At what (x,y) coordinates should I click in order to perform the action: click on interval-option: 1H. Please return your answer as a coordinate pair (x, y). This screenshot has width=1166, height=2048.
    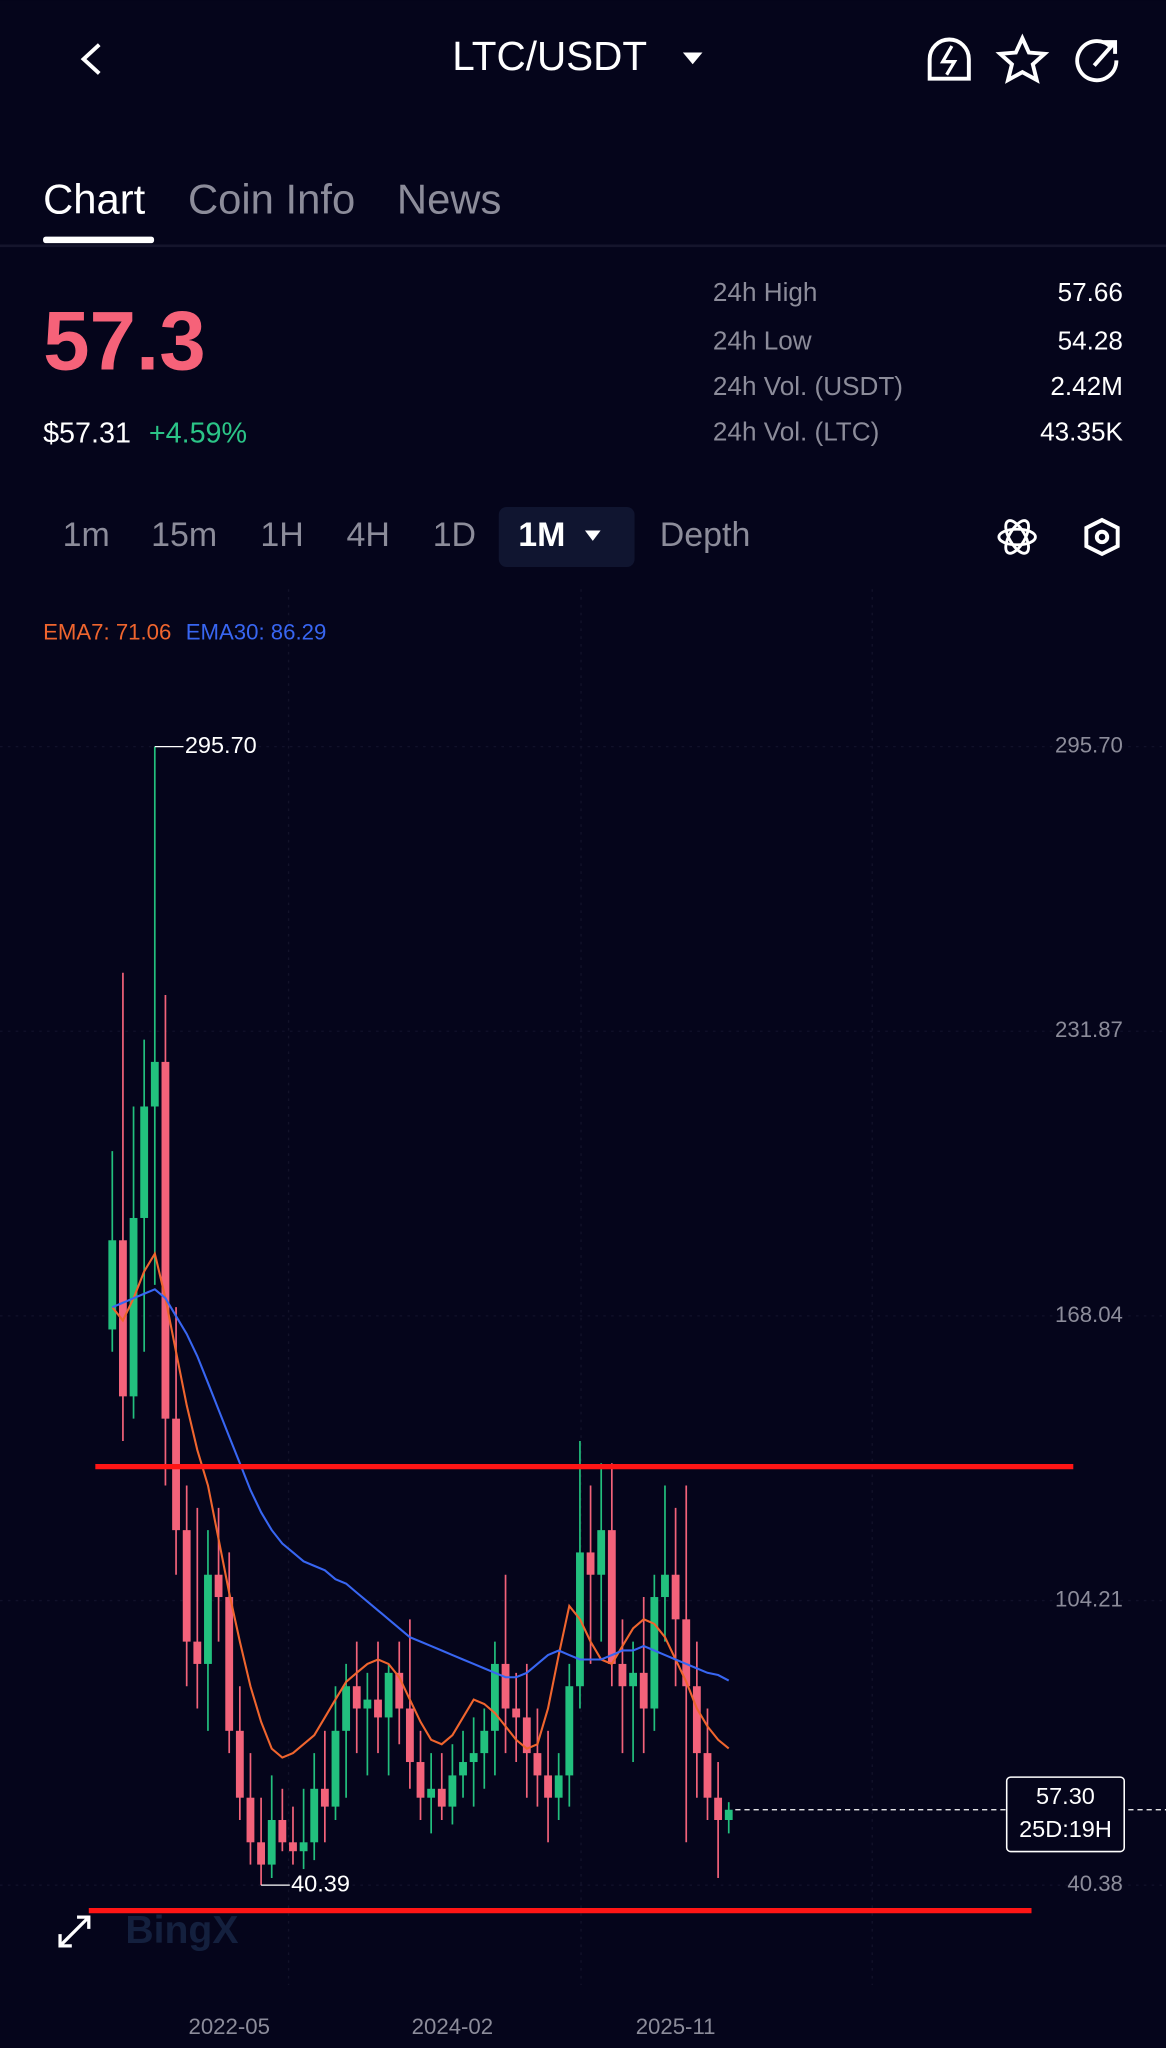
    Looking at the image, I should click on (281, 535).